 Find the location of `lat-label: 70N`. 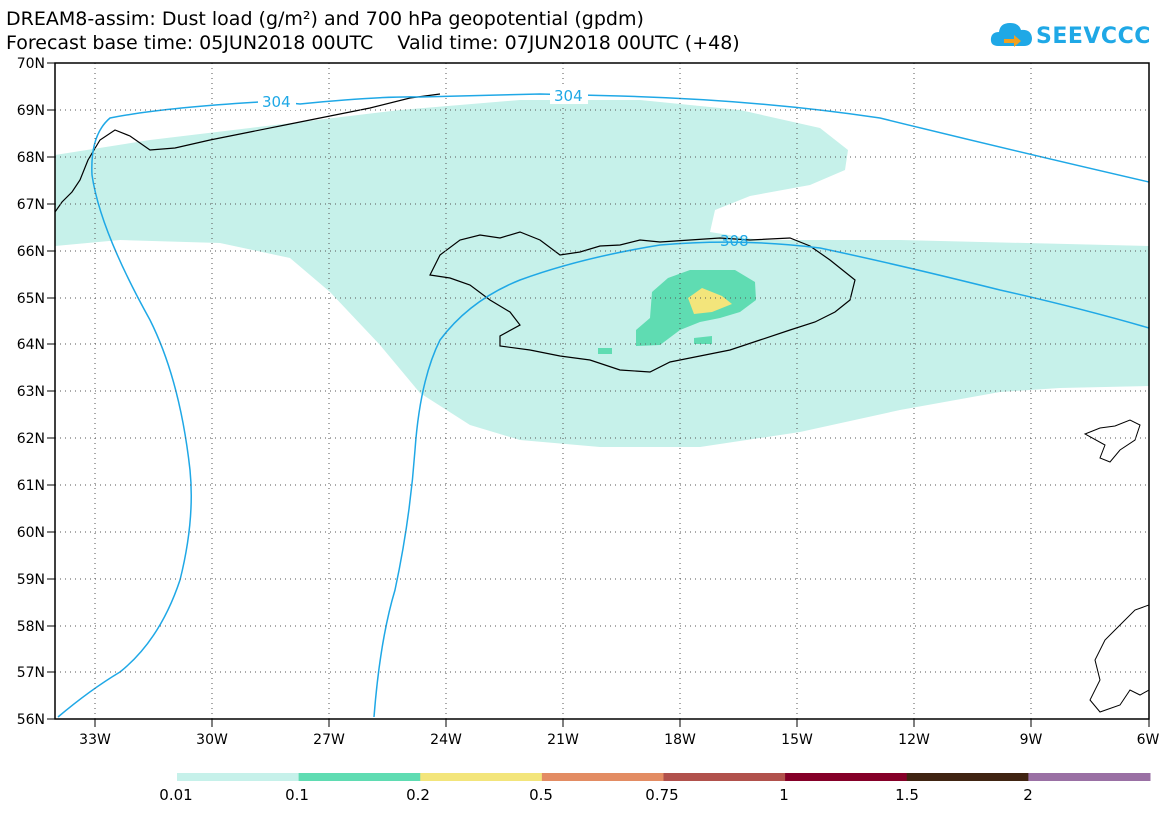

lat-label: 70N is located at coordinates (31, 64).